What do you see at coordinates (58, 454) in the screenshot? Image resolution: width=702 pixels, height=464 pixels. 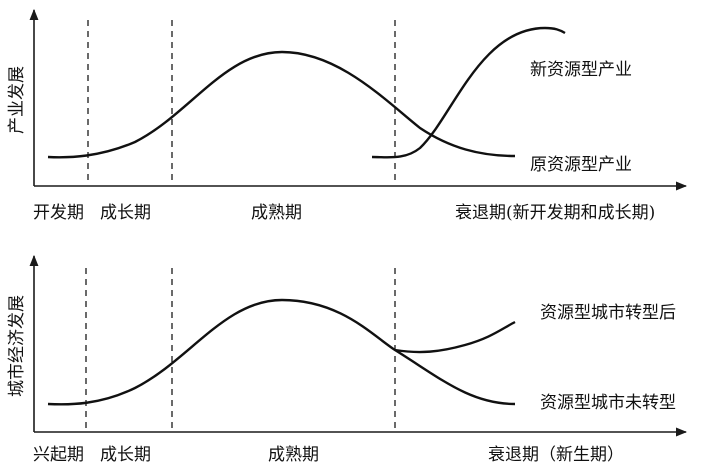 I see `bottom-stage-label: 兴起期` at bounding box center [58, 454].